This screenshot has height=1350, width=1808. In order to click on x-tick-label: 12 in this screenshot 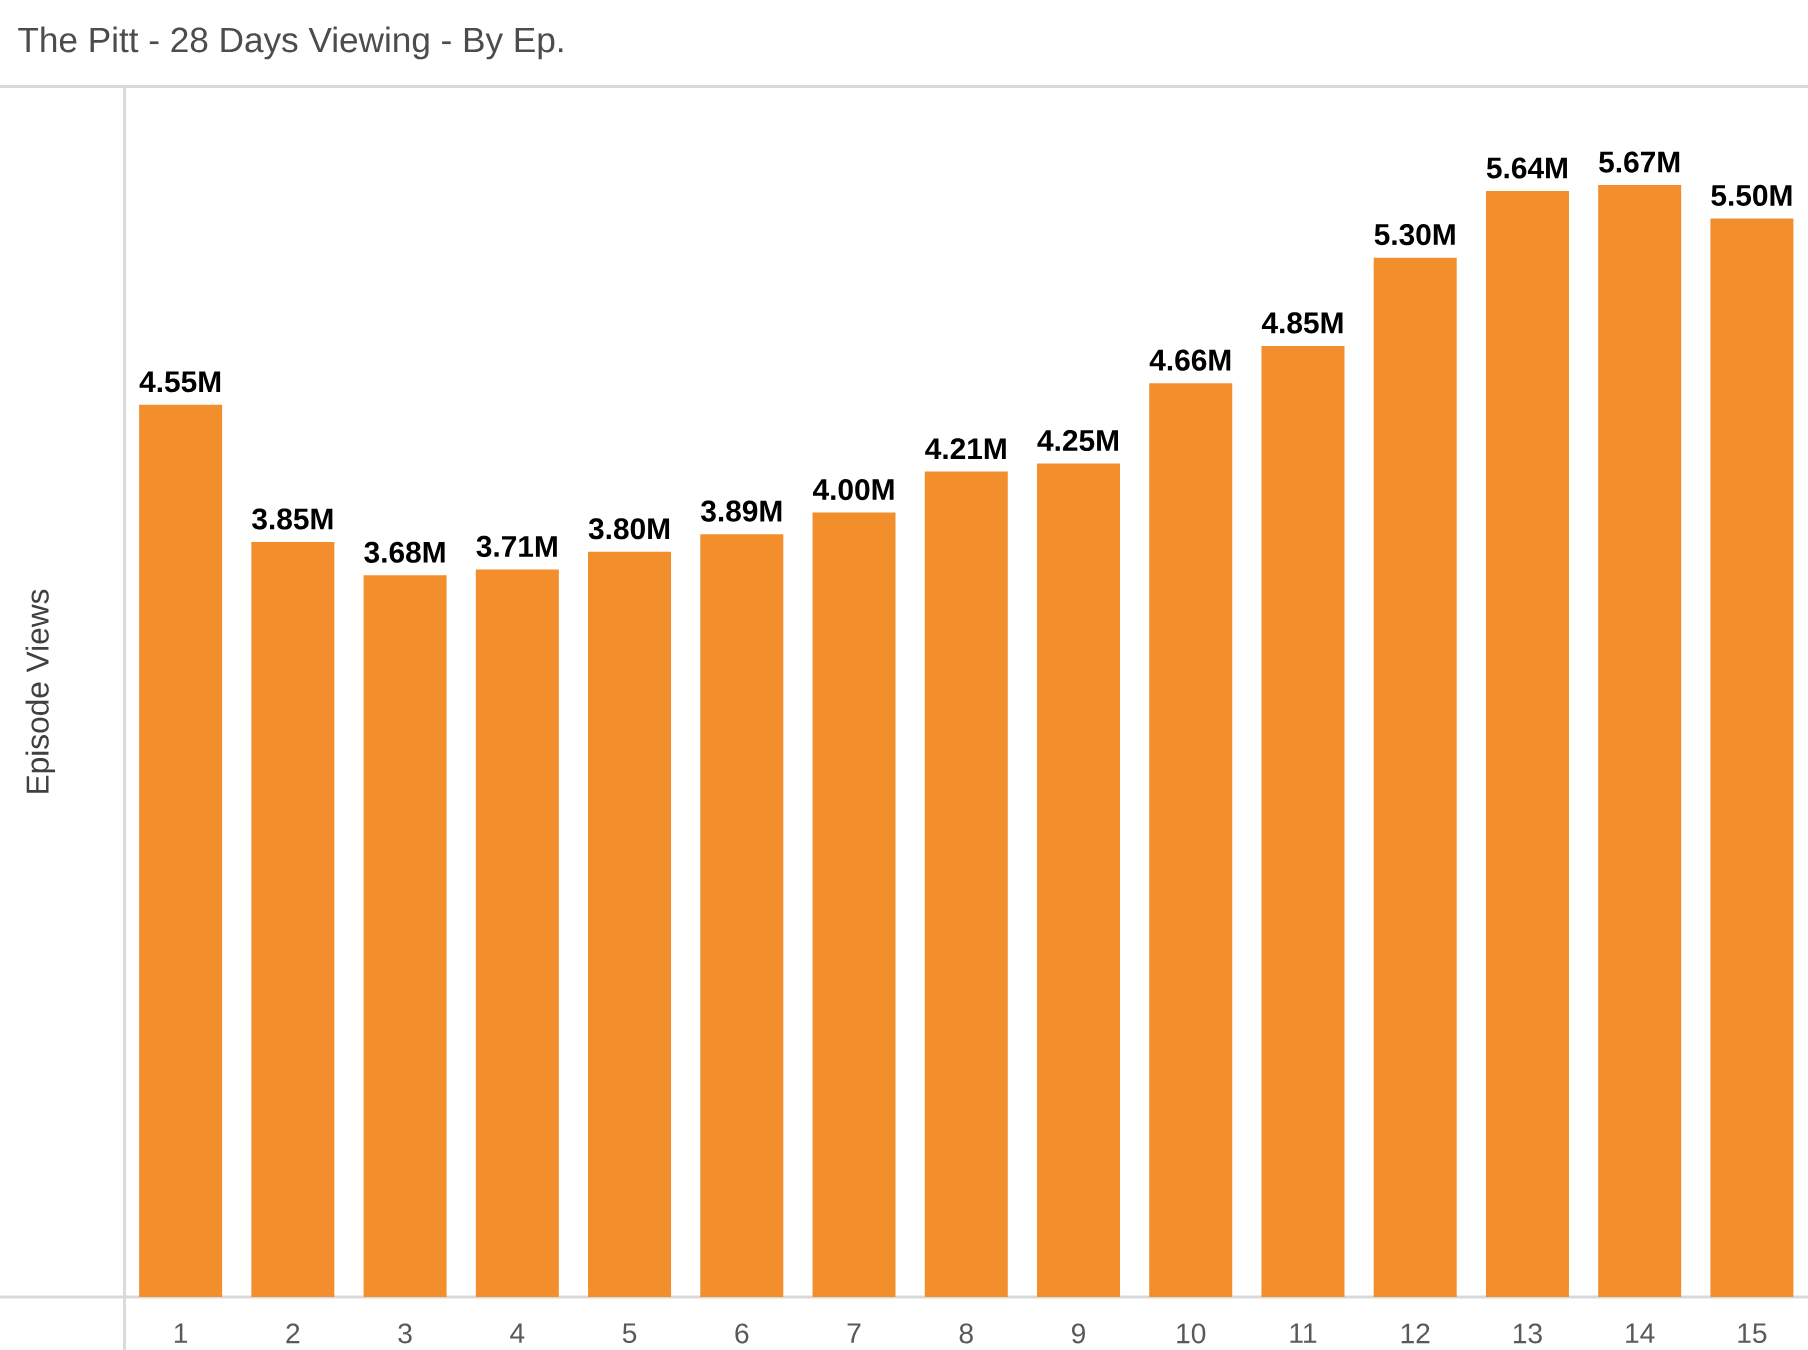, I will do `click(1415, 1333)`.